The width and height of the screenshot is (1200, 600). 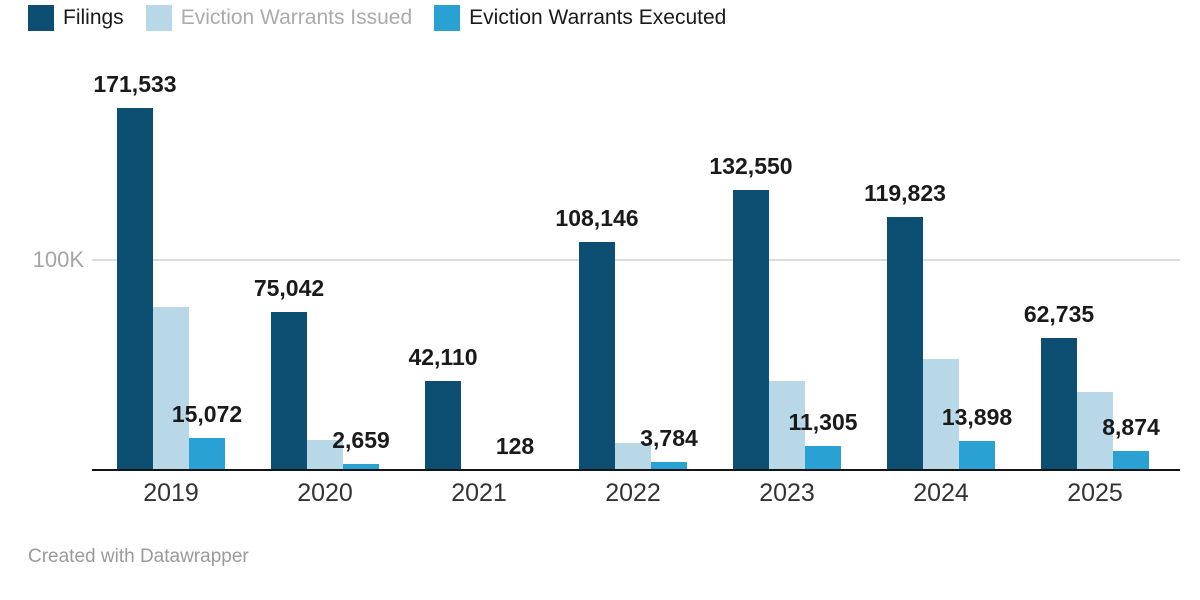 What do you see at coordinates (905, 193) in the screenshot?
I see `value-label-filings-2024: 119,823` at bounding box center [905, 193].